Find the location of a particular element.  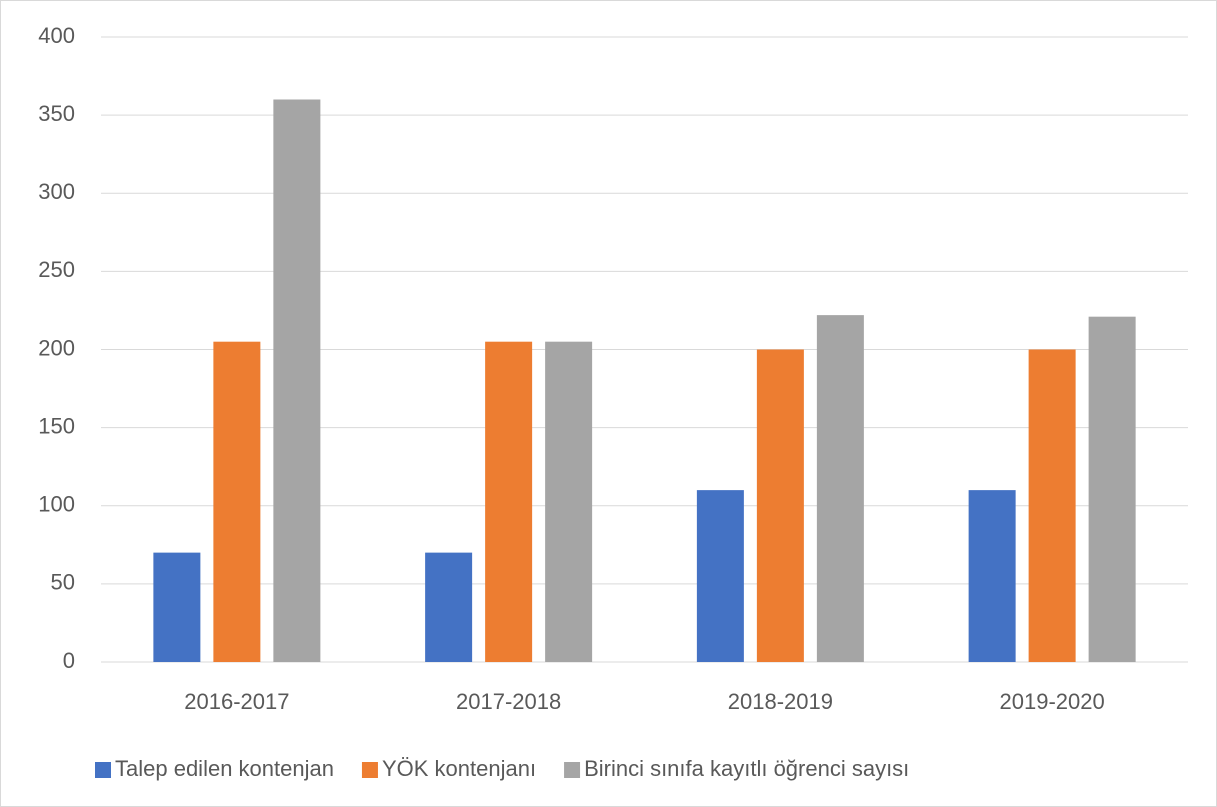

y-tick-label: 150 is located at coordinates (56, 425).